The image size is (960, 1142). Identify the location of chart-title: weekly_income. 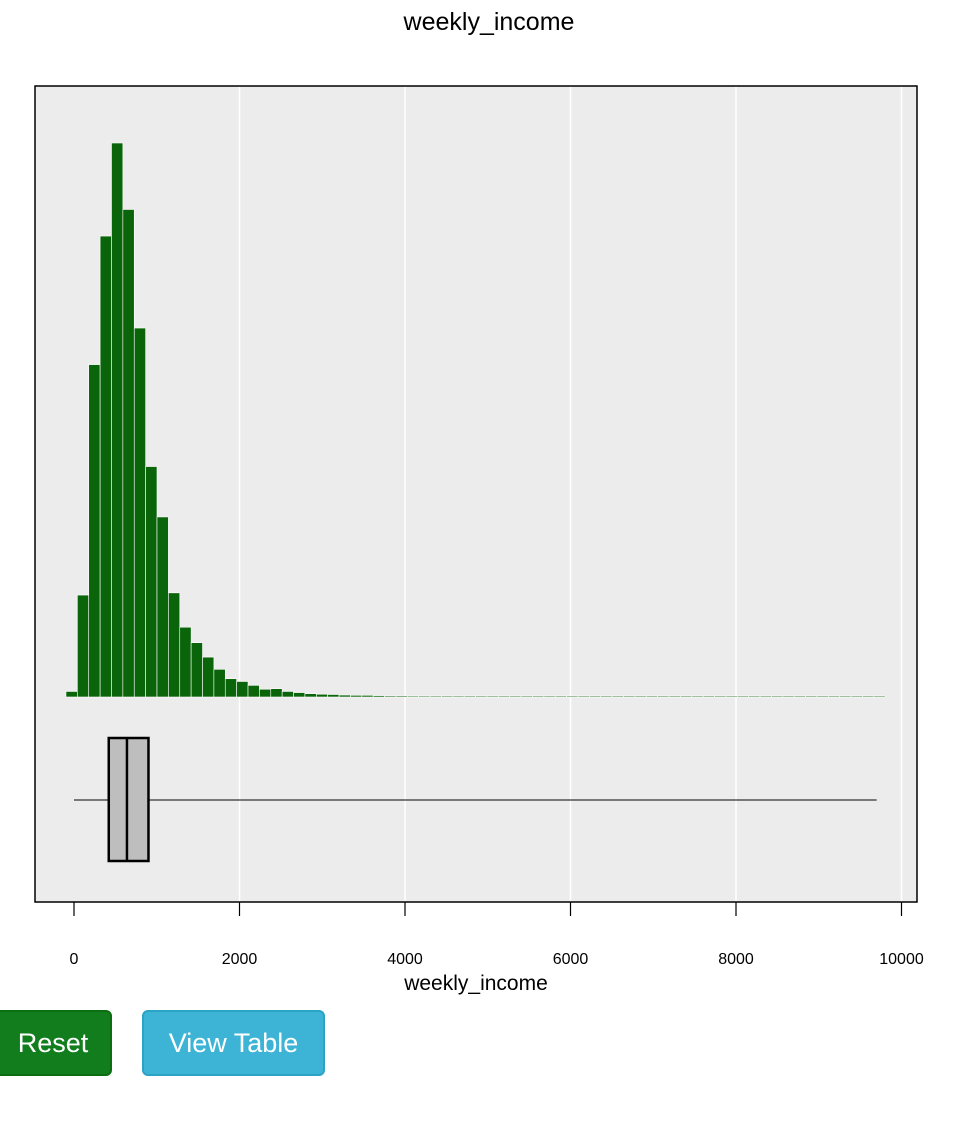
(489, 22).